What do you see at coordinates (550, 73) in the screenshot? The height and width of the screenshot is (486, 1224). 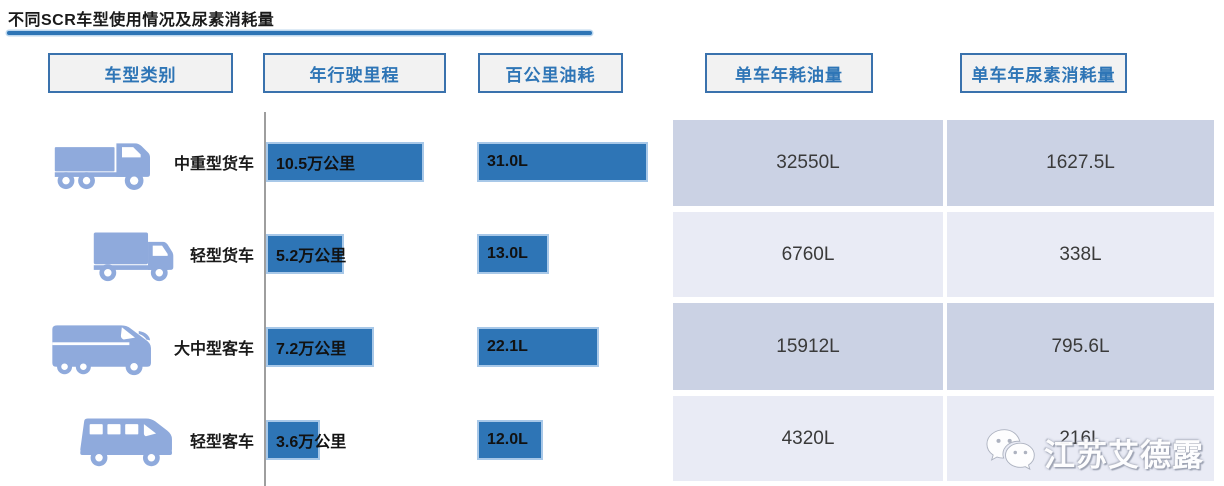 I see `column-header-fuel-per-100km: 百公里油耗` at bounding box center [550, 73].